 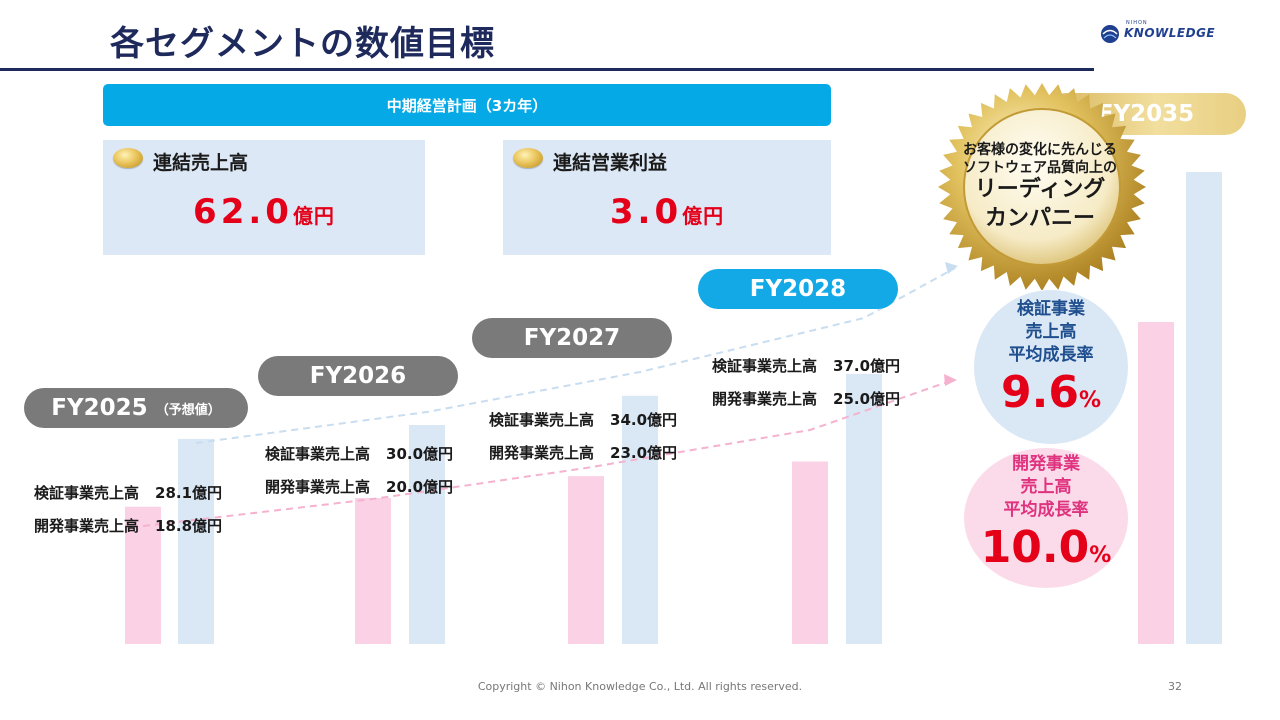 I want to click on kpi-card-operating-profit: 連結営業利益 3.0億円, so click(x=667, y=197).